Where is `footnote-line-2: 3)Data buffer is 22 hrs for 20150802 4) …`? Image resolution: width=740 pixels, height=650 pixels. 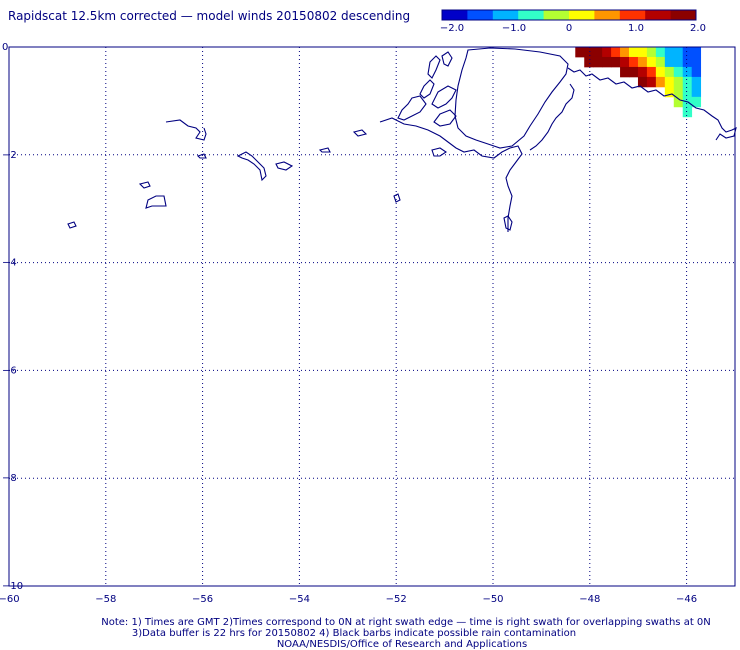
footnote-line-2: 3)Data buffer is 22 hrs for 20150802 4) … is located at coordinates (354, 633).